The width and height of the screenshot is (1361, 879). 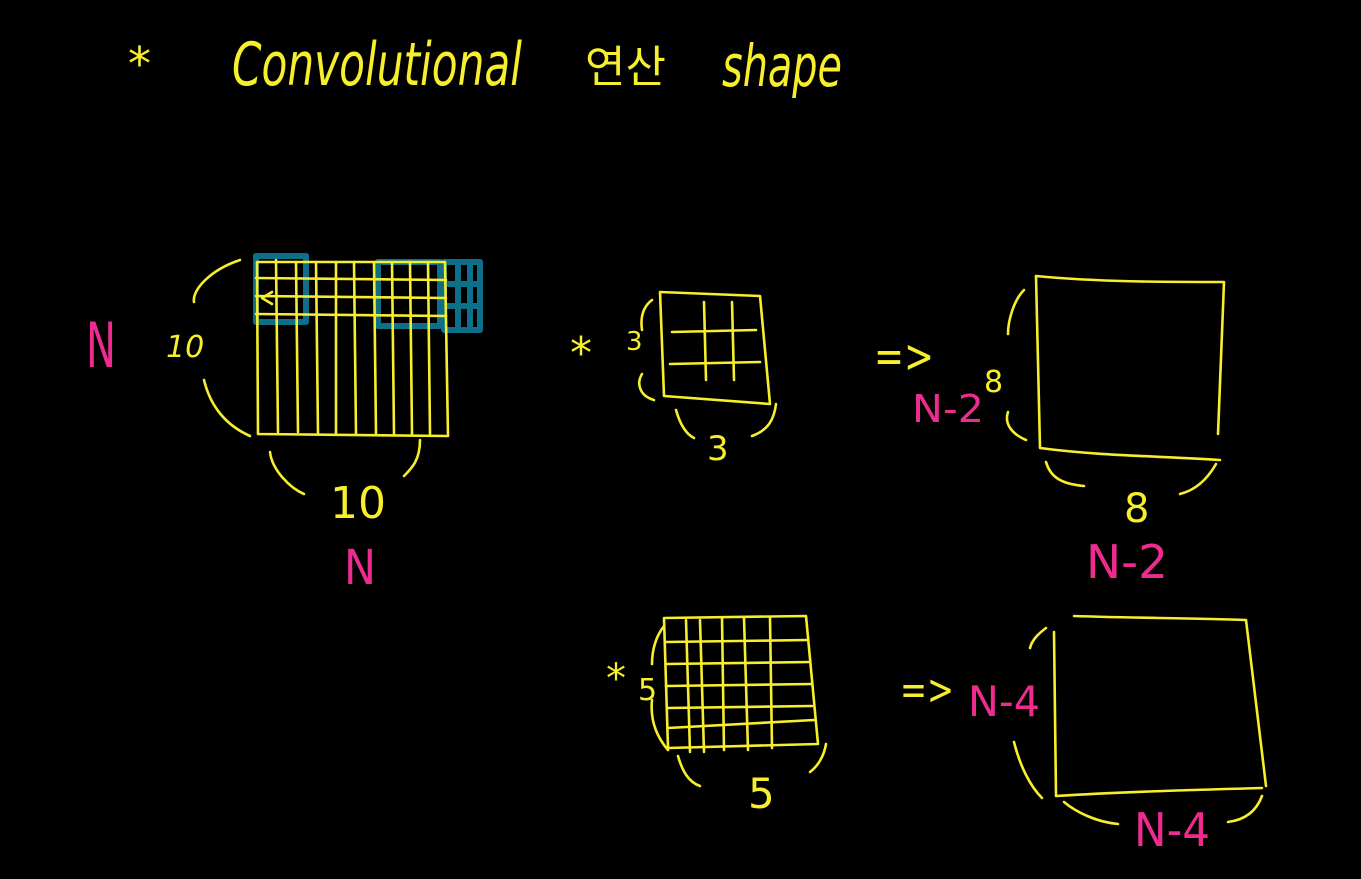 What do you see at coordinates (927, 689) in the screenshot?
I see `filter-5-arrow: =>` at bounding box center [927, 689].